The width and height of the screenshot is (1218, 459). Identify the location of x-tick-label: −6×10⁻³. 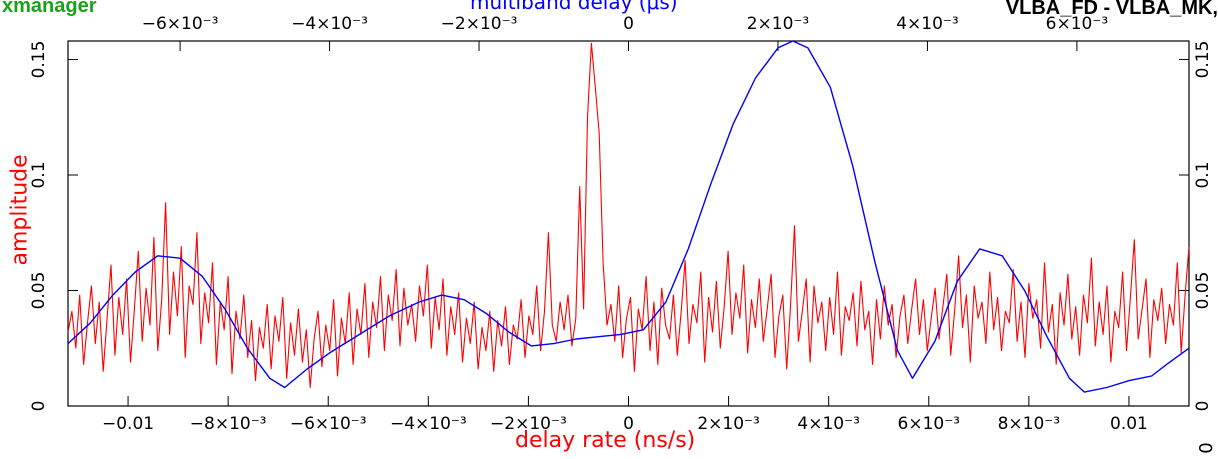
(328, 424).